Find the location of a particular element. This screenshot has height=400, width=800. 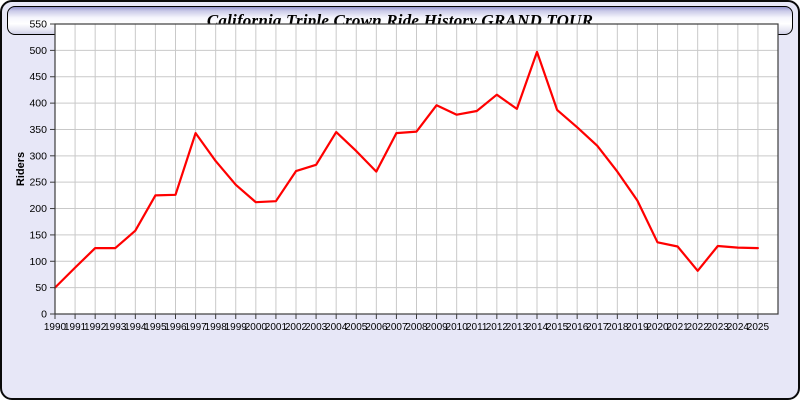

x-tick-label: 2011 is located at coordinates (477, 327).